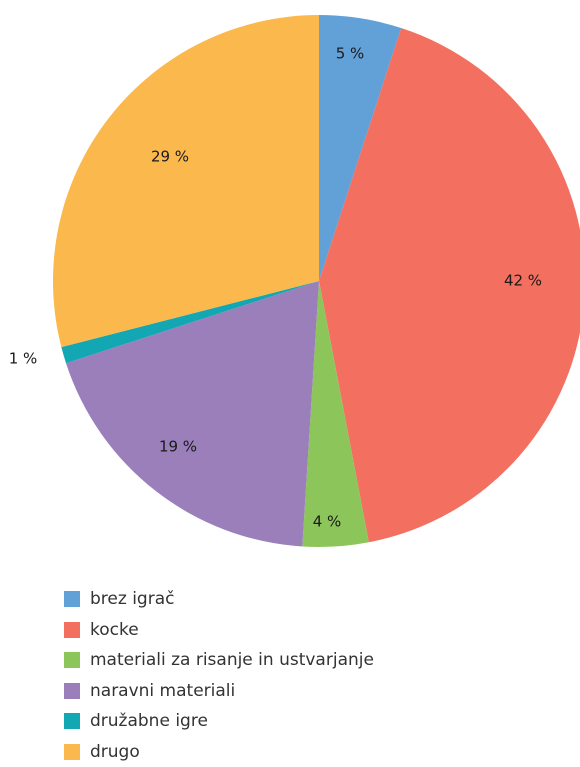 This screenshot has height=767, width=580. What do you see at coordinates (162, 691) in the screenshot?
I see `legend-label: naravni materiali` at bounding box center [162, 691].